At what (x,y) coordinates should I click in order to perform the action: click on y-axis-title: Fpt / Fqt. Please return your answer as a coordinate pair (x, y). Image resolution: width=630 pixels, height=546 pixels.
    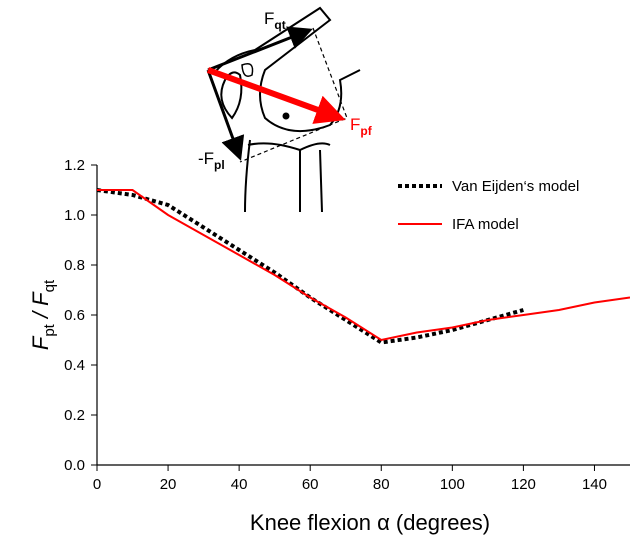
    Looking at the image, I should click on (43, 314).